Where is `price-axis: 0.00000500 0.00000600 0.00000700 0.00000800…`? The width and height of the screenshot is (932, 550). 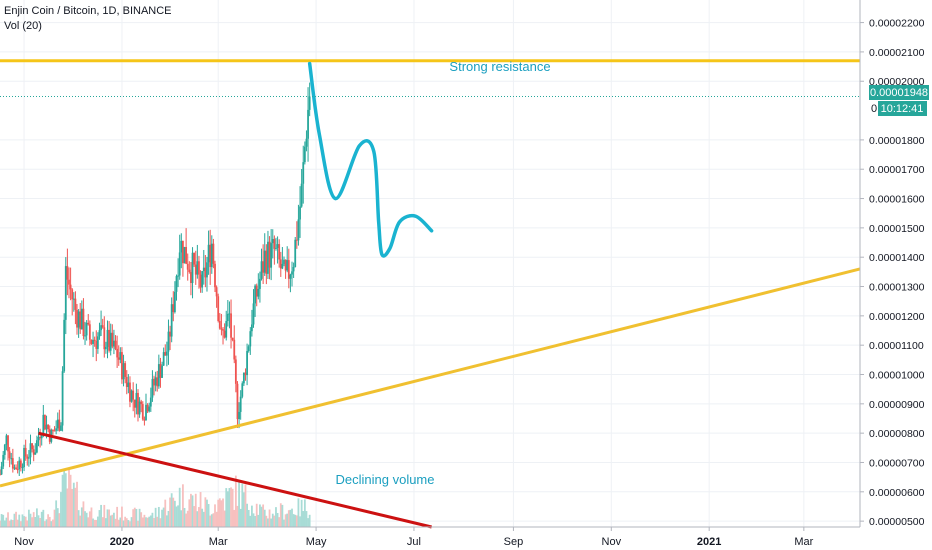
price-axis: 0.00000500 0.00000600 0.00000700 0.00000800… is located at coordinates (892, 264).